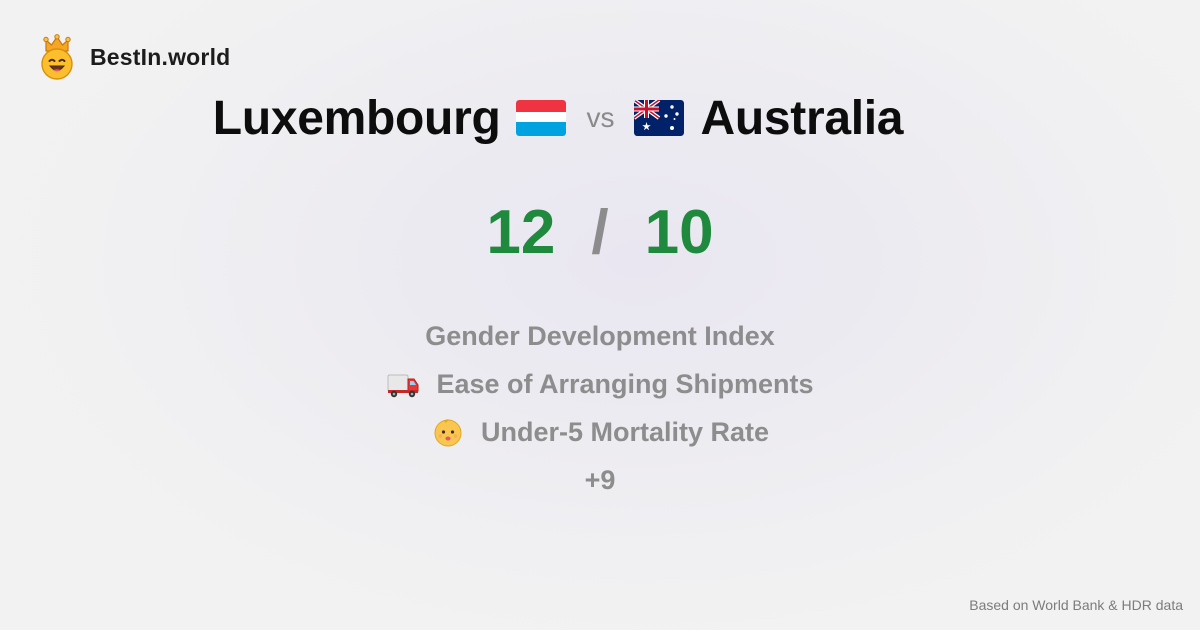 This screenshot has height=630, width=1200. What do you see at coordinates (356, 118) in the screenshot?
I see `left-country-name: Luxembourg` at bounding box center [356, 118].